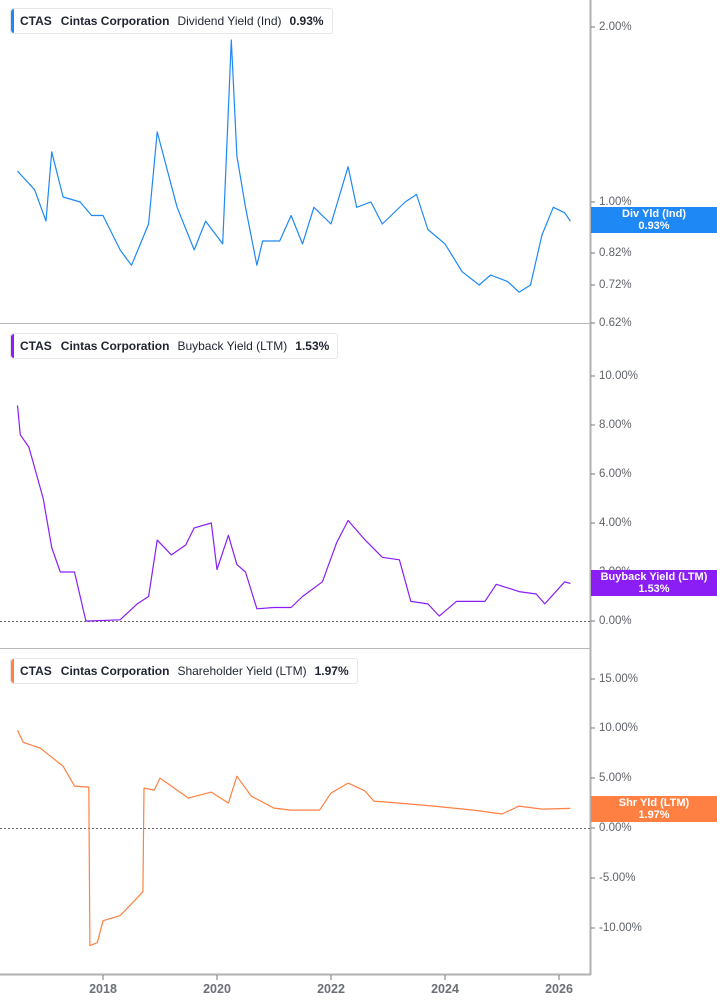  Describe the element at coordinates (654, 226) in the screenshot. I see `tag-value: 0.93%` at that location.